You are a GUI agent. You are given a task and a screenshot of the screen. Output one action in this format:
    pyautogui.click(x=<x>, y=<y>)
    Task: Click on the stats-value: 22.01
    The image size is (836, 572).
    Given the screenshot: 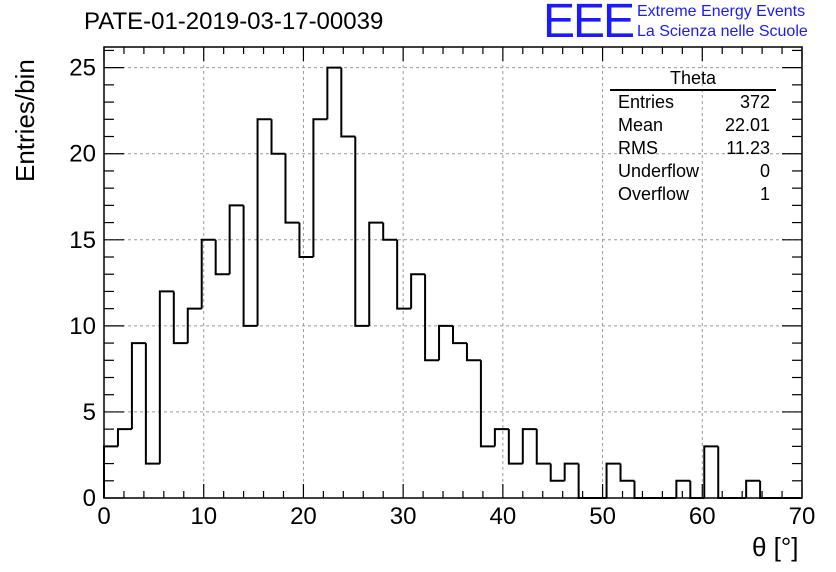 What is the action you would take?
    pyautogui.click(x=747, y=125)
    